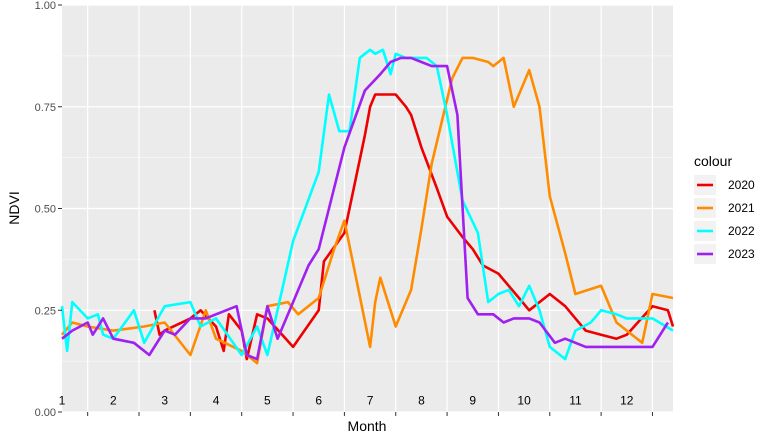 This screenshot has width=773, height=442. I want to click on month-label: 10, so click(524, 401).